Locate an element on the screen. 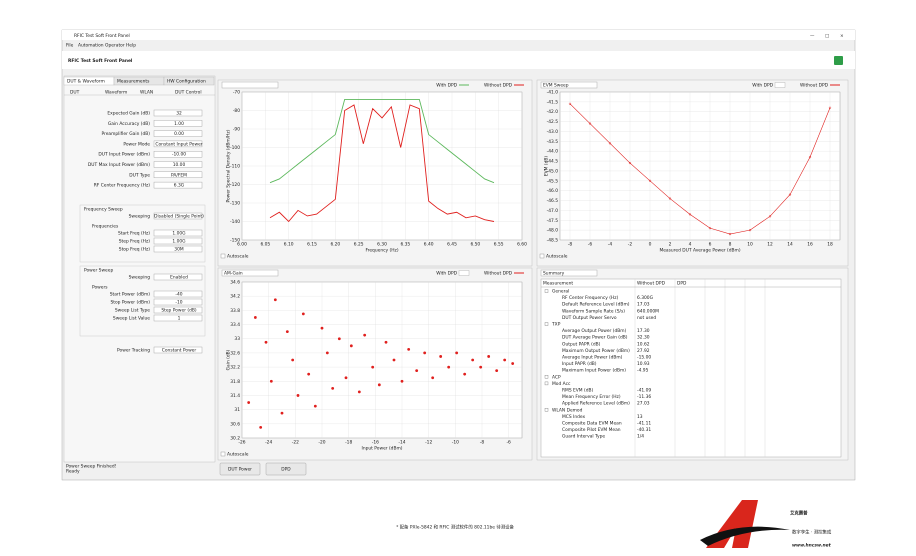 The image size is (916, 556). x-tick-label: 6.20 is located at coordinates (335, 245).